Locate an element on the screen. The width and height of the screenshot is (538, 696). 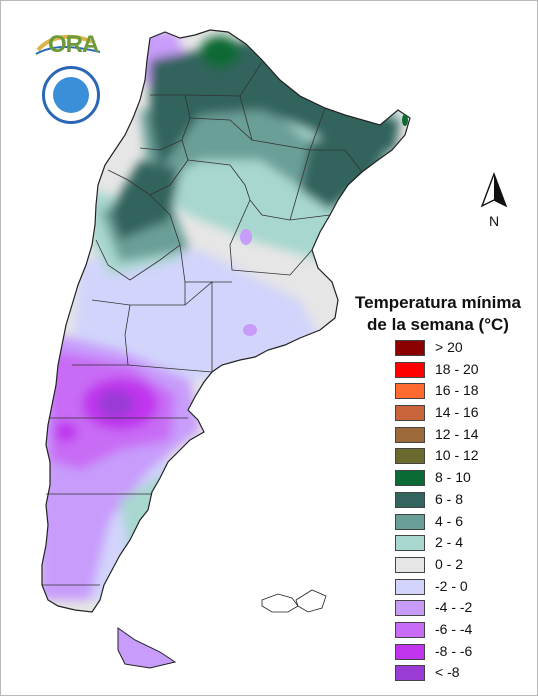
zone-below-minus8 is located at coordinates (116, 404).